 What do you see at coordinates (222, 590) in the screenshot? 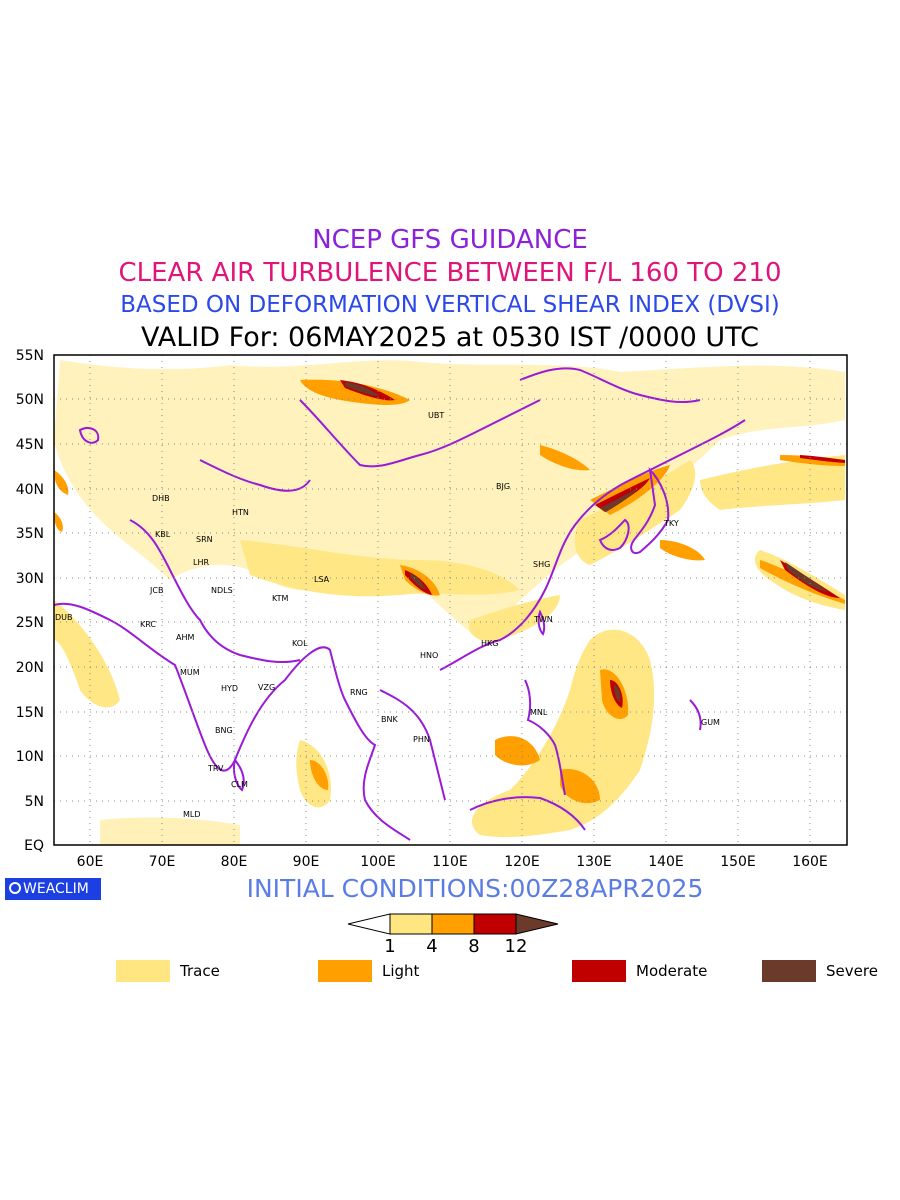
I see `city-label: NDLS` at bounding box center [222, 590].